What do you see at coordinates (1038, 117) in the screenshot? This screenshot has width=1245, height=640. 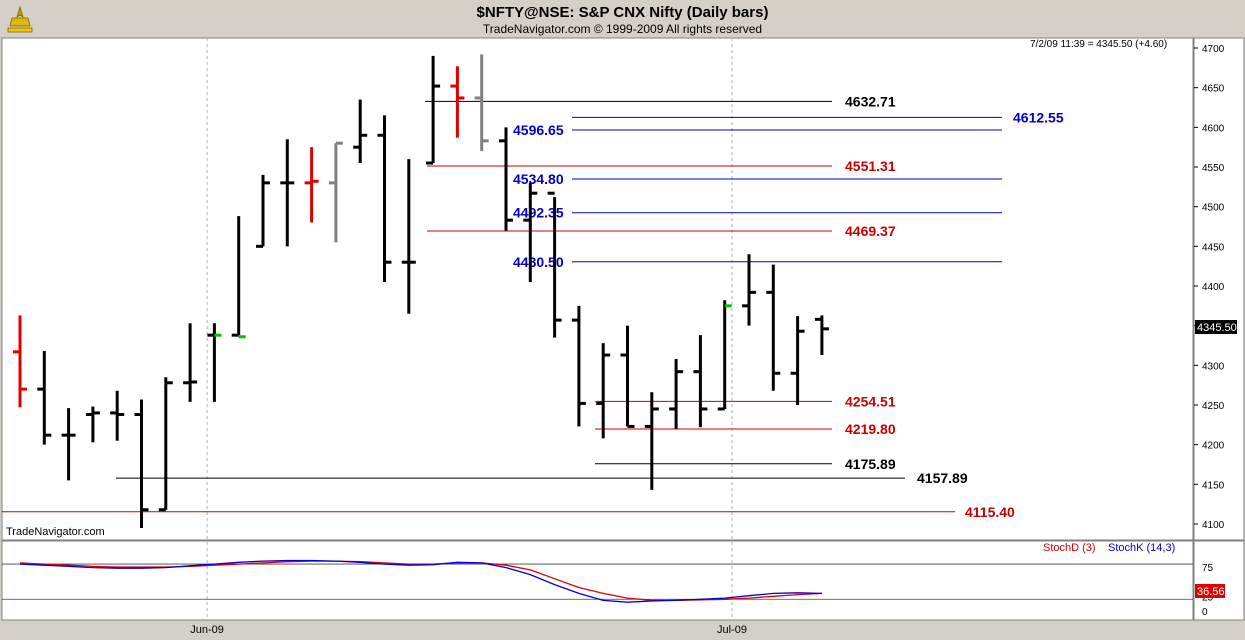 I see `level-label: 4612.55` at bounding box center [1038, 117].